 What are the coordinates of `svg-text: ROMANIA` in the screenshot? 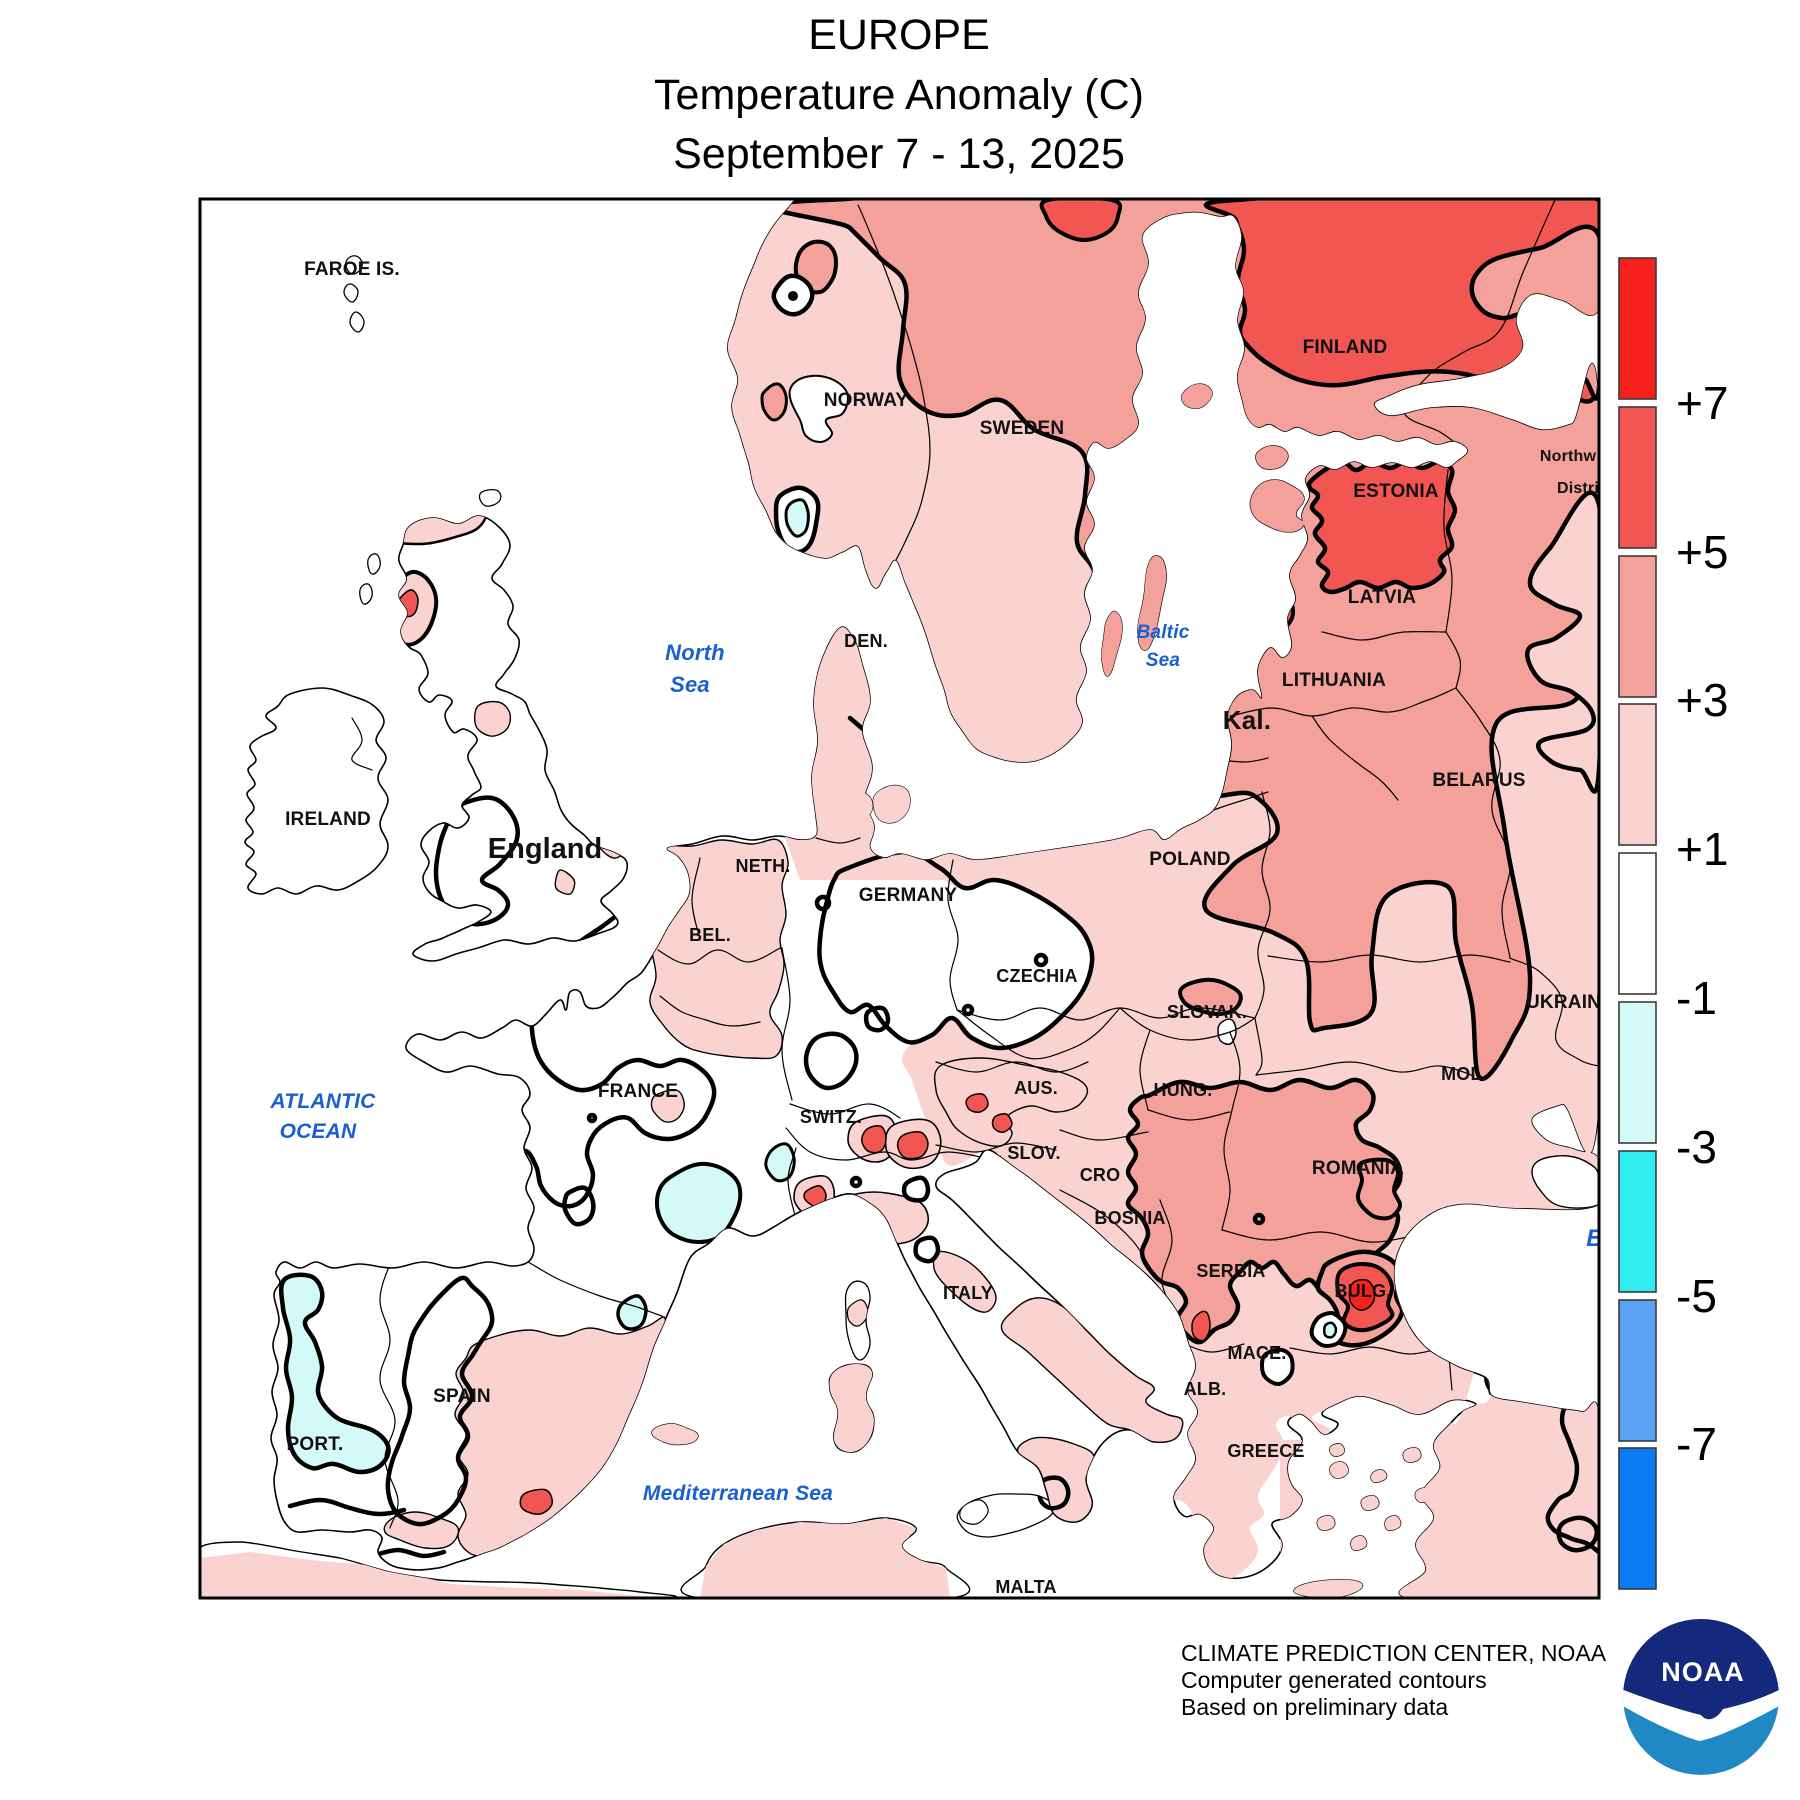 It's located at (1358, 1168).